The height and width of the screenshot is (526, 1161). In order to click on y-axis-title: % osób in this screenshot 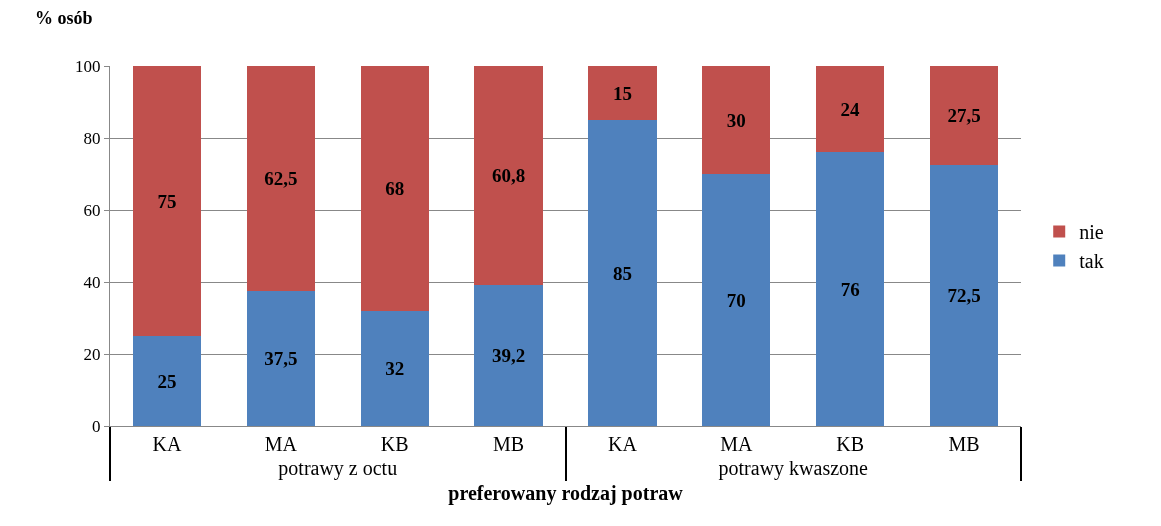, I will do `click(64, 18)`.